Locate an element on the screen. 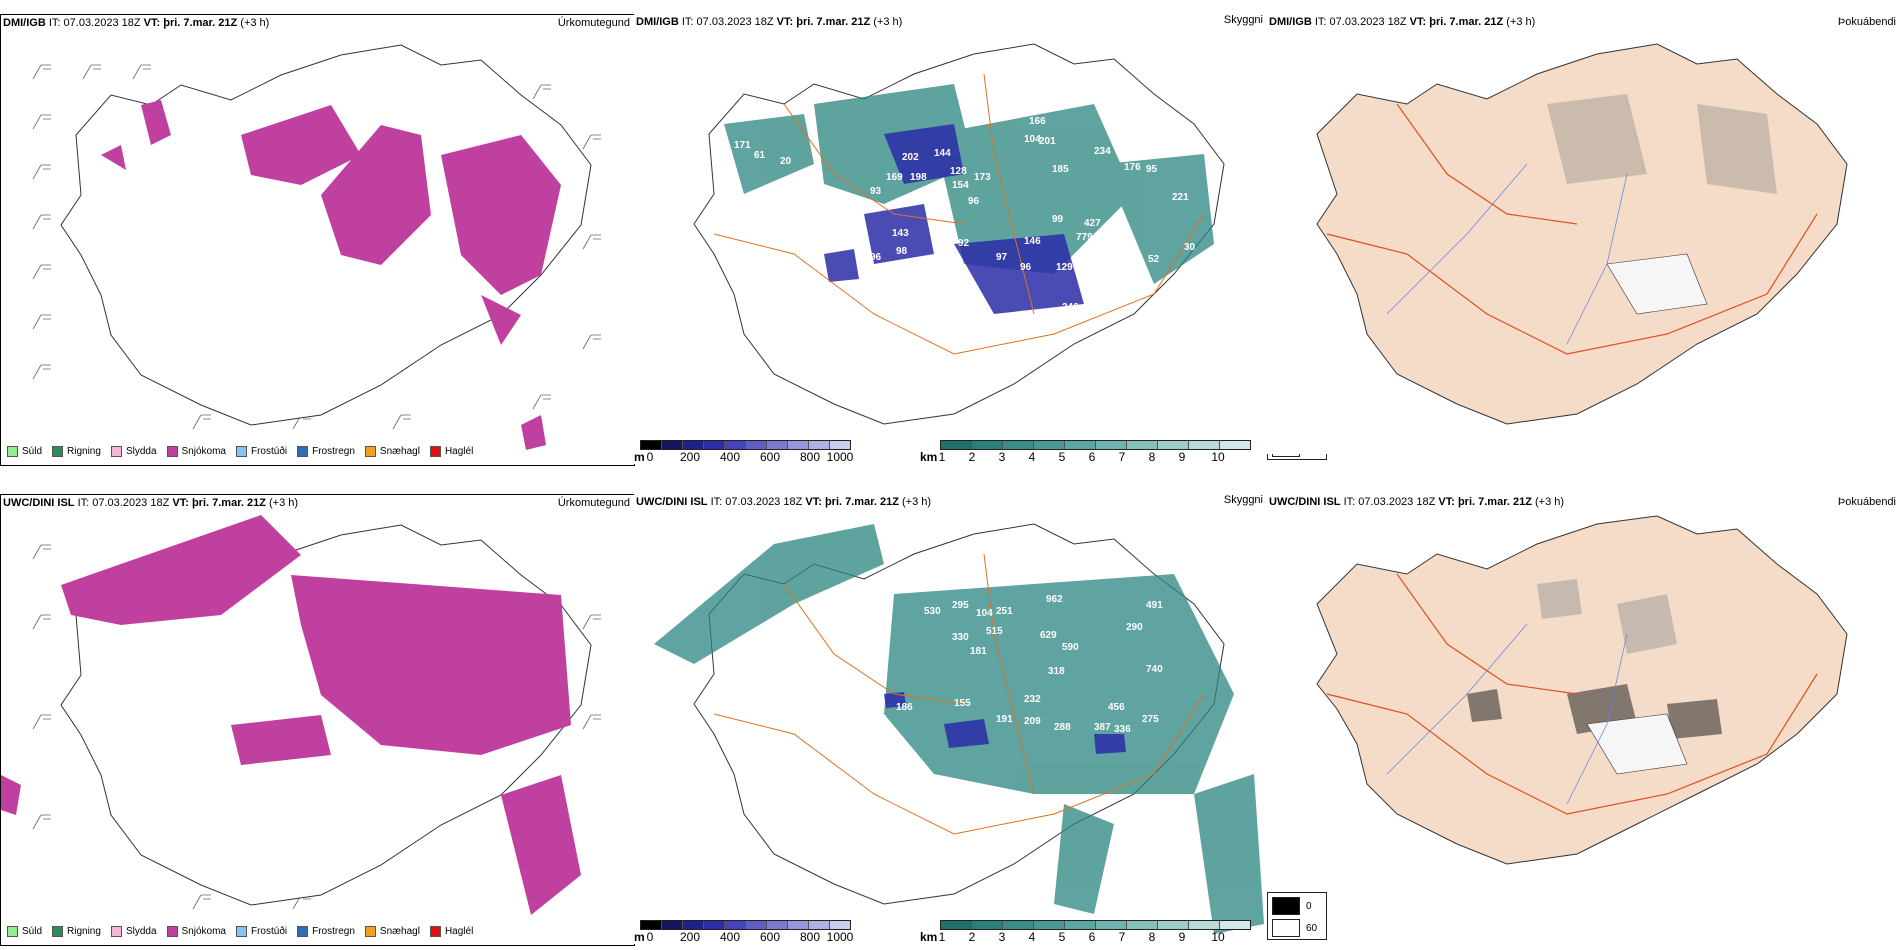  legend-label: Súld is located at coordinates (32, 451).